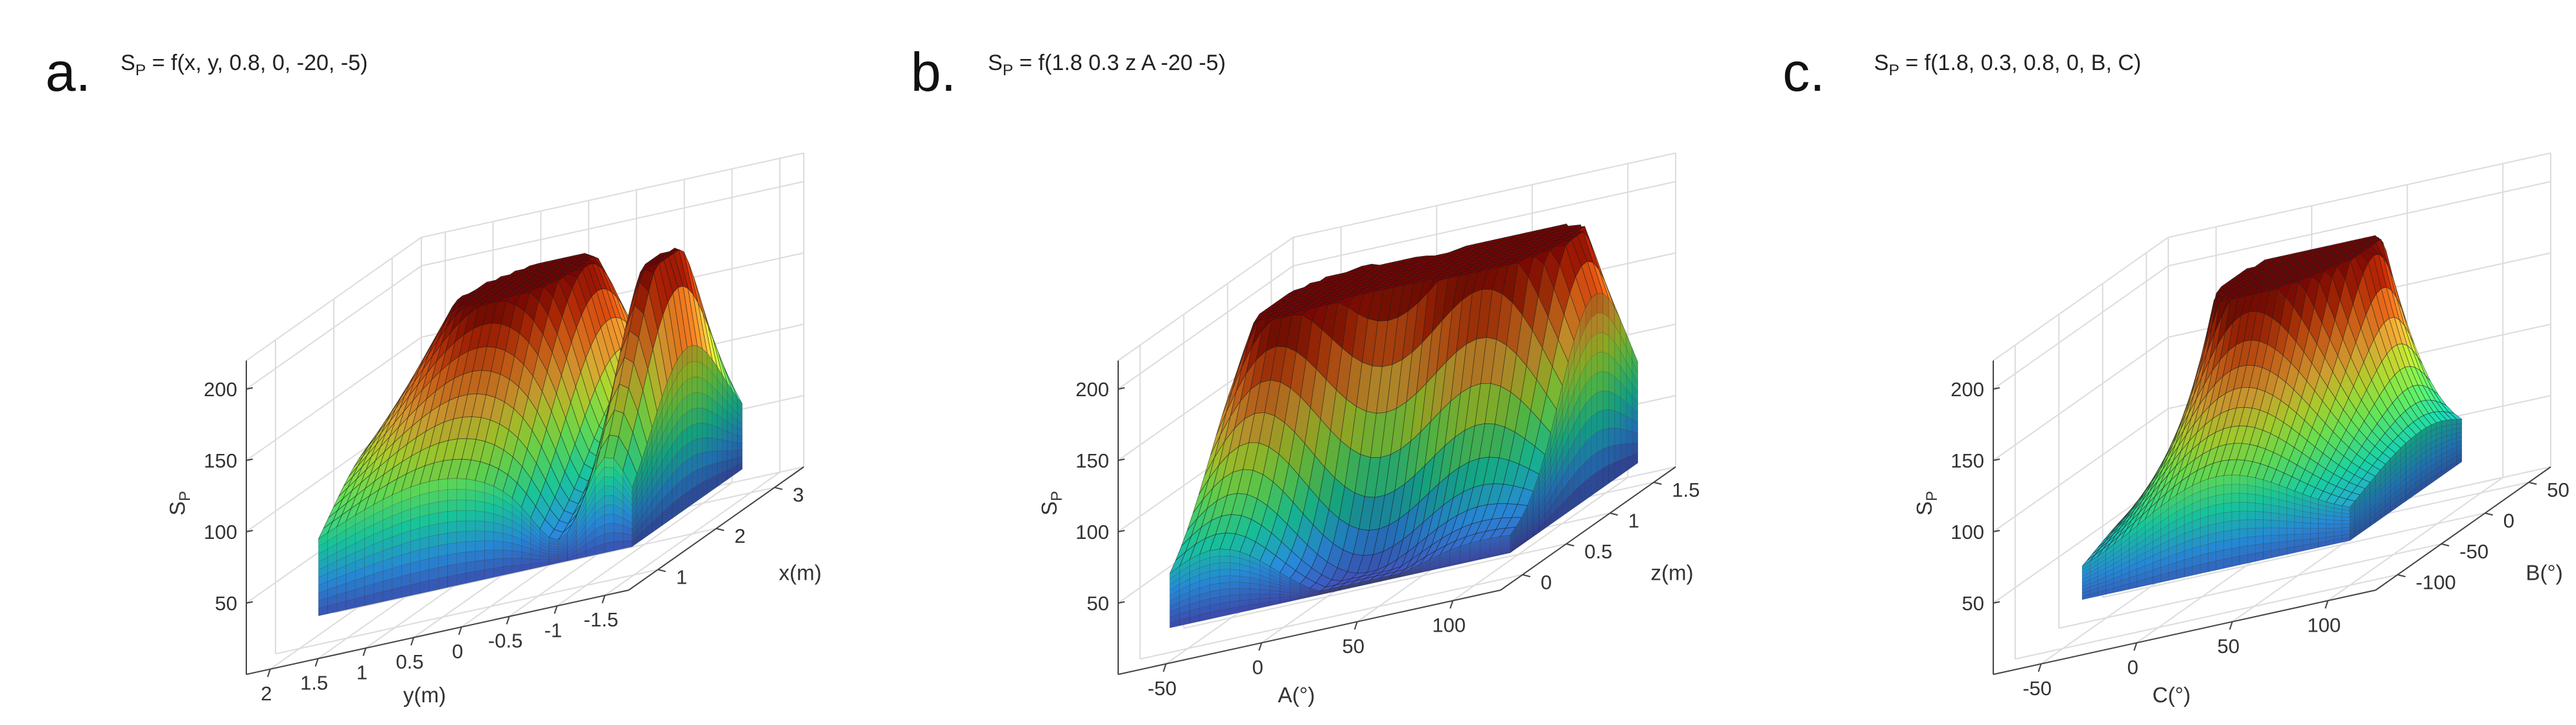  What do you see at coordinates (457, 651) in the screenshot?
I see `x-tick-label: 0` at bounding box center [457, 651].